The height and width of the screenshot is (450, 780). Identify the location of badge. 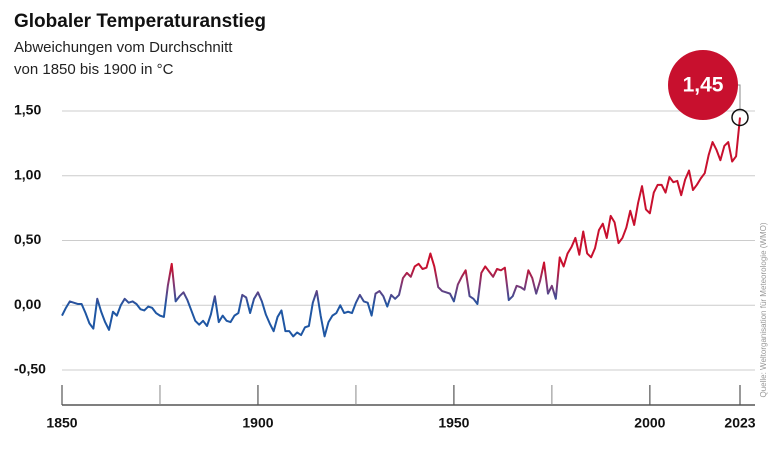
(703, 85).